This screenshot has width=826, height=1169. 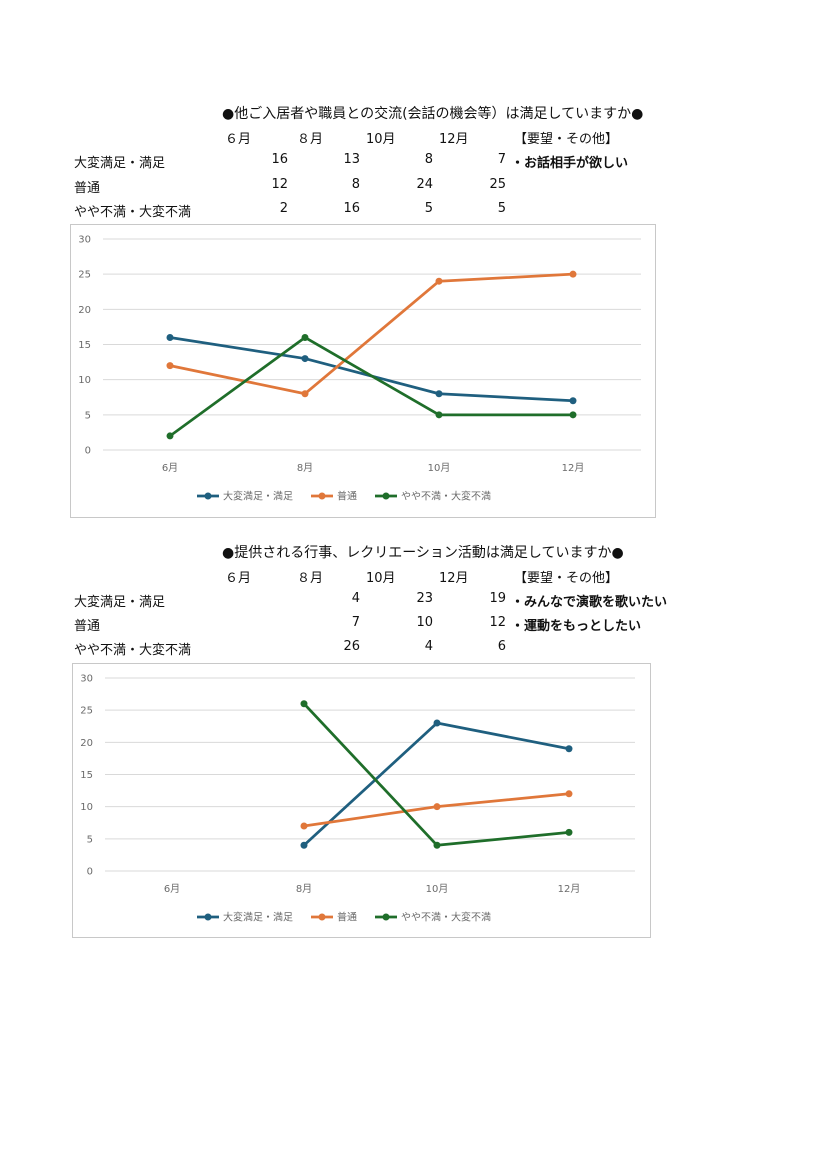 What do you see at coordinates (570, 163) in the screenshot?
I see `request-text: ・お話相手が欲しい` at bounding box center [570, 163].